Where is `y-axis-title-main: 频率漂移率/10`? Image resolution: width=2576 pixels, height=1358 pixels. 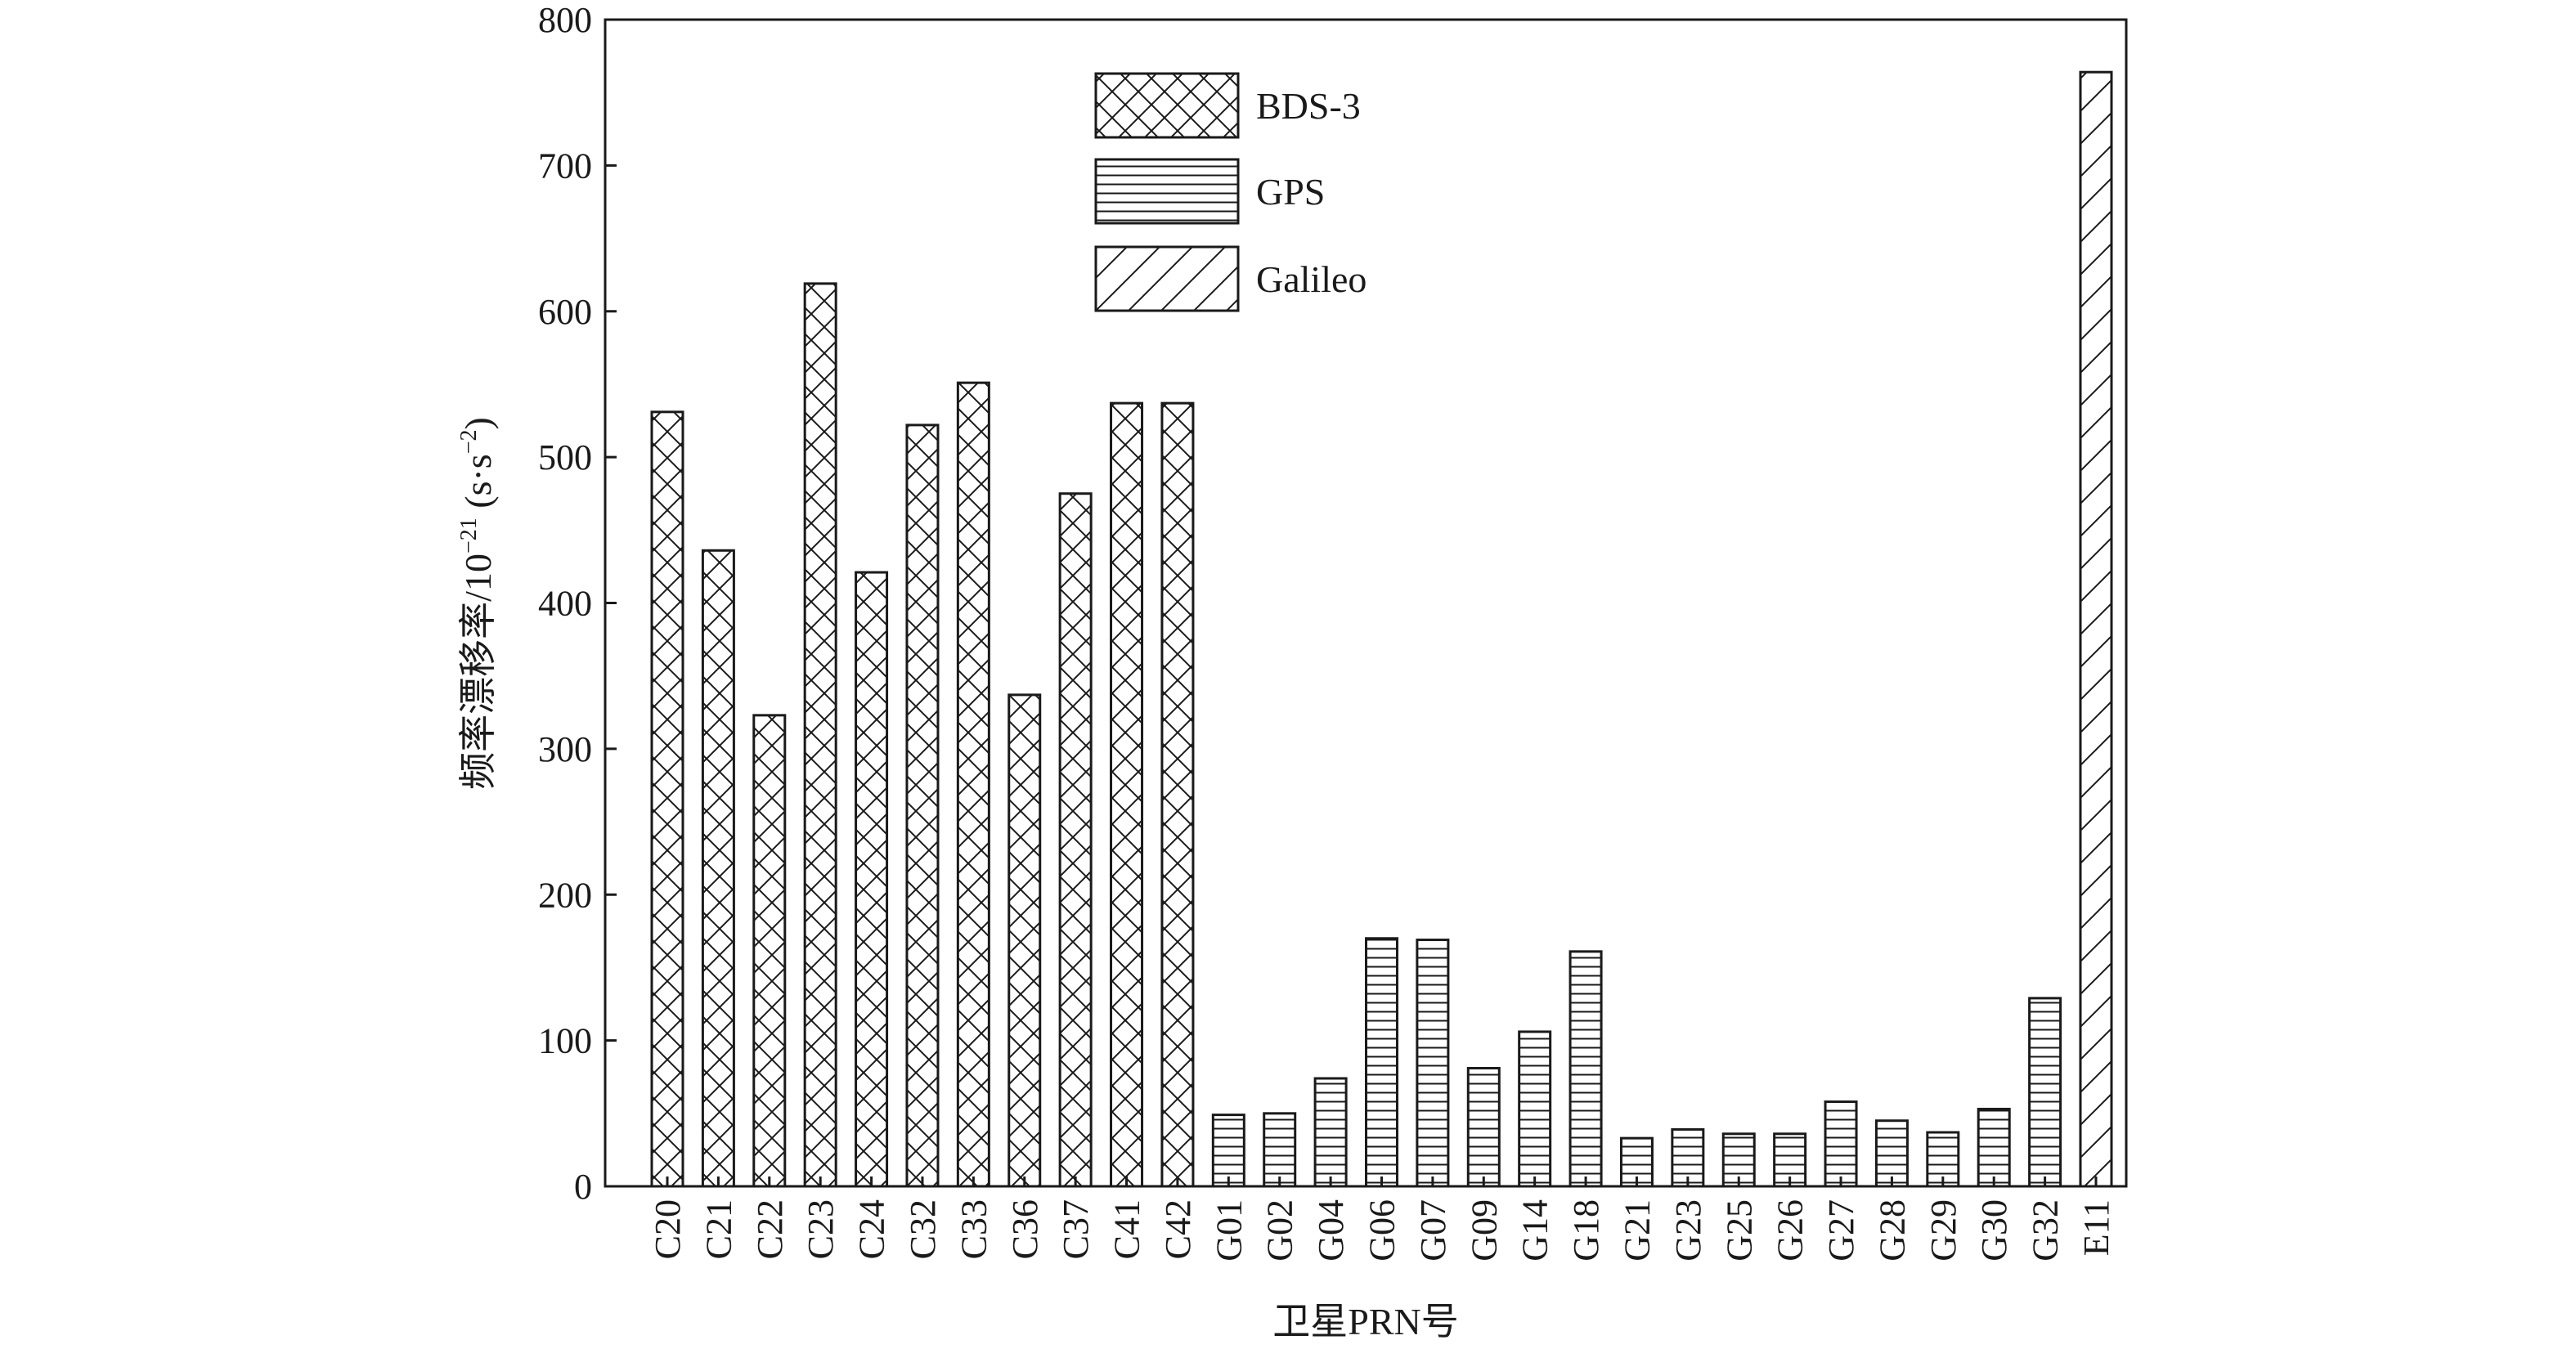 y-axis-title-main: 频率漂移率/10 is located at coordinates (478, 672).